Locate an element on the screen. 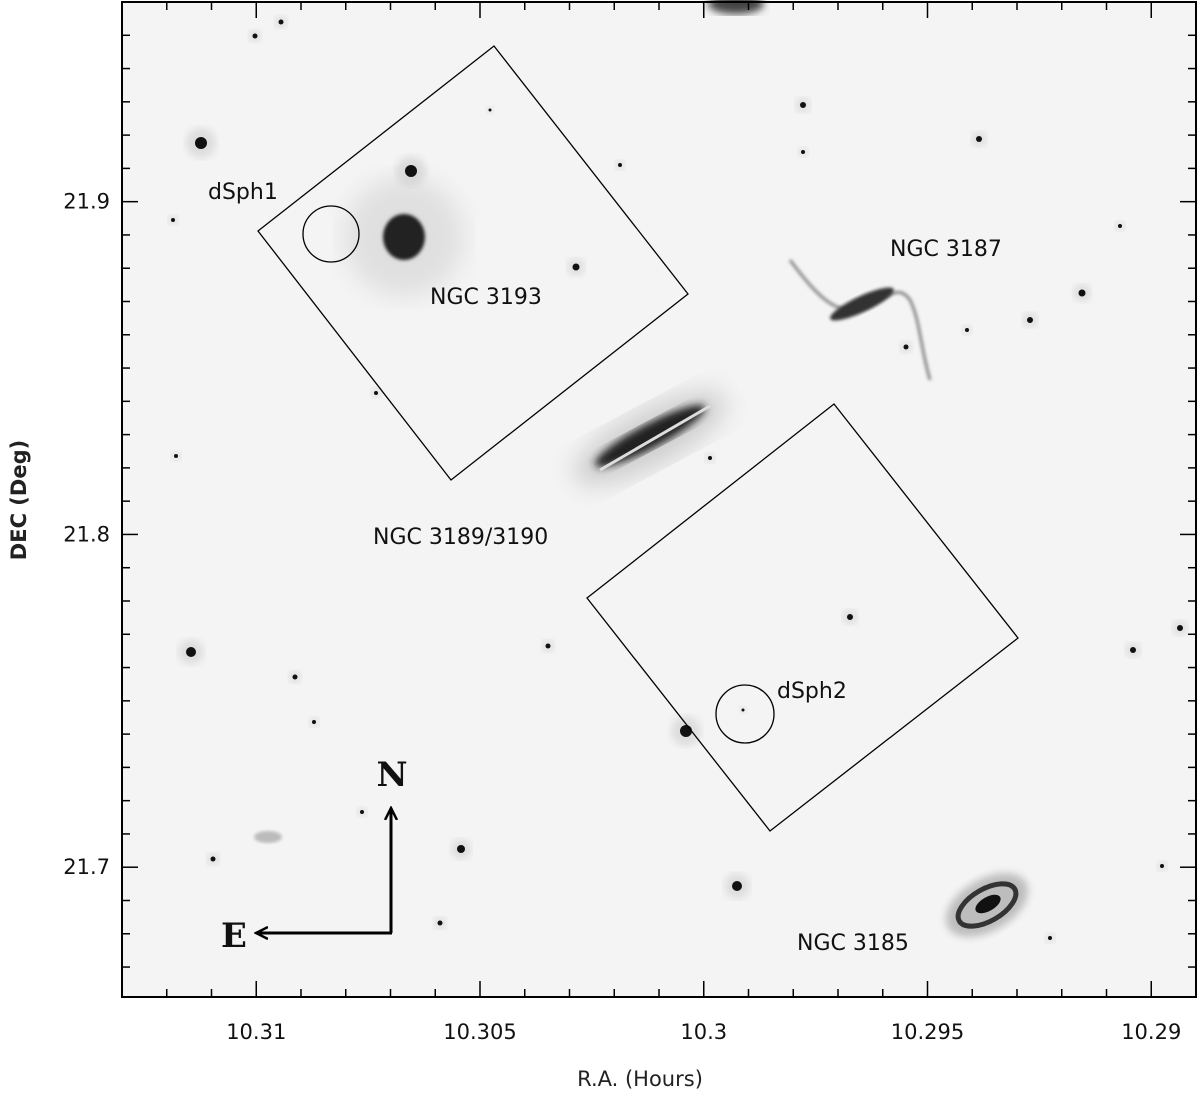 The height and width of the screenshot is (1097, 1200). x-axis-title: R.A. (Hours) is located at coordinates (640, 1079).